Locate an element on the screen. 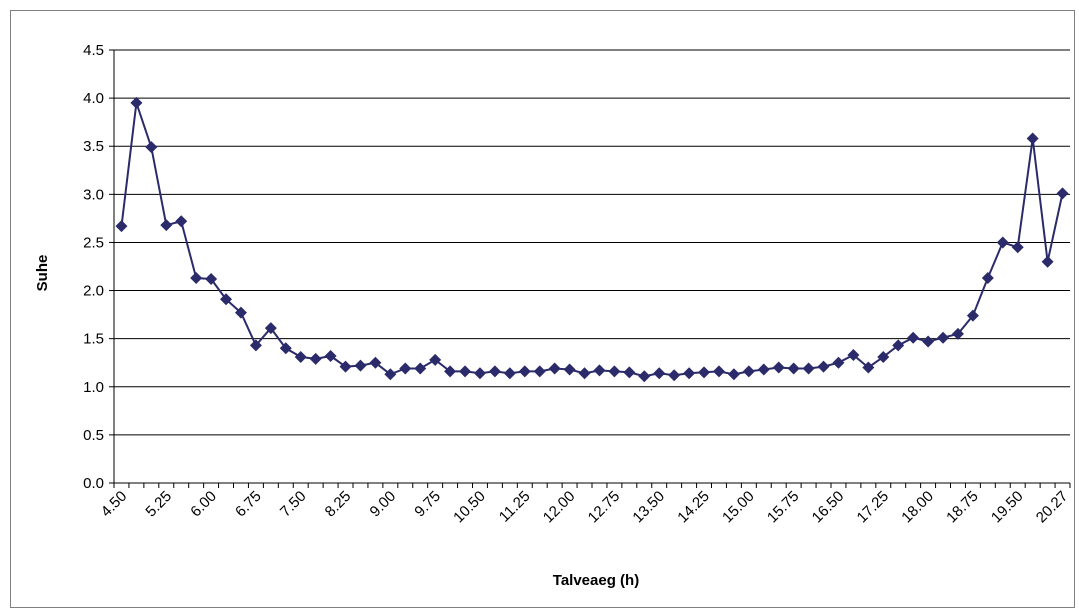 Image resolution: width=1079 pixels, height=612 pixels. x-tick-label: 17.25 is located at coordinates (873, 507).